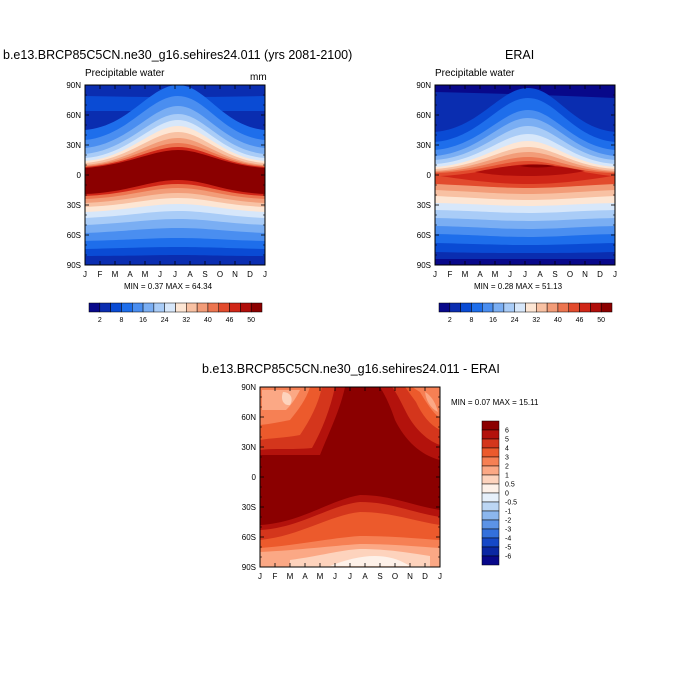  Describe the element at coordinates (258, 77) in the screenshot. I see `left-panel-units: mm` at that location.